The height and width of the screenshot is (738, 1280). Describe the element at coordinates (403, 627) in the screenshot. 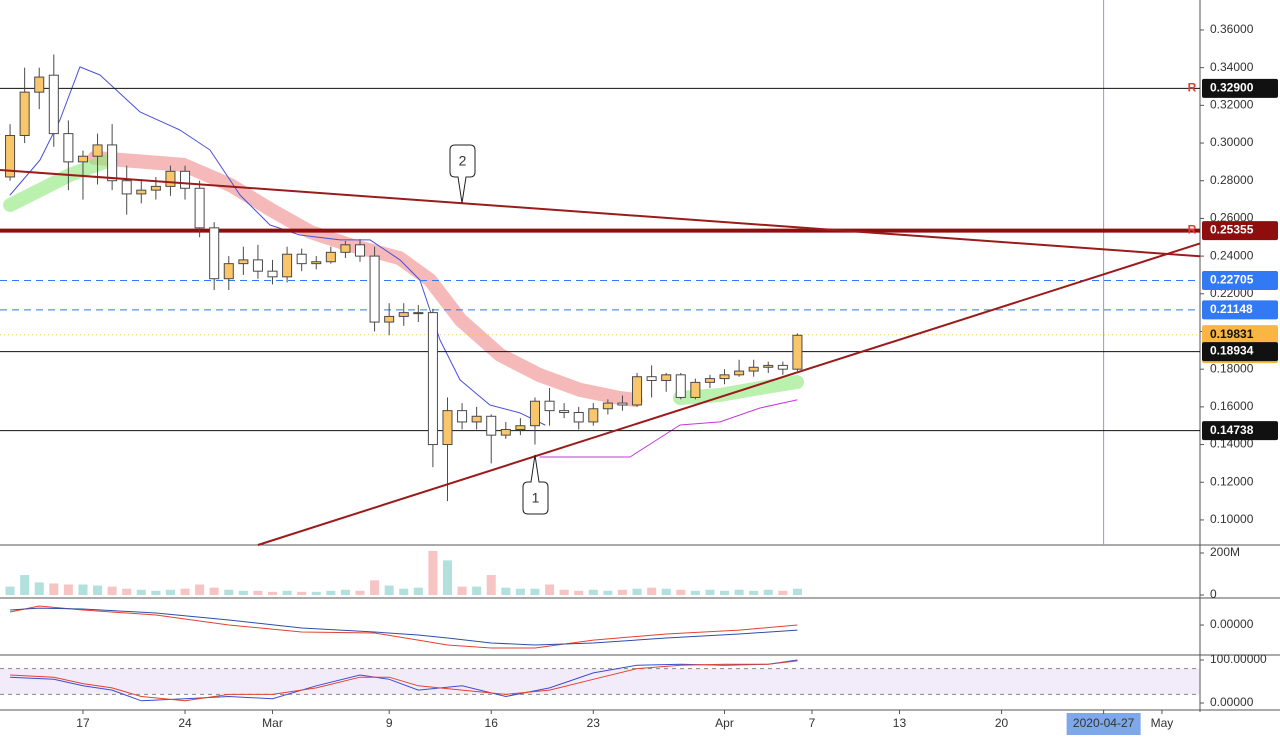

I see `macd-line` at that location.